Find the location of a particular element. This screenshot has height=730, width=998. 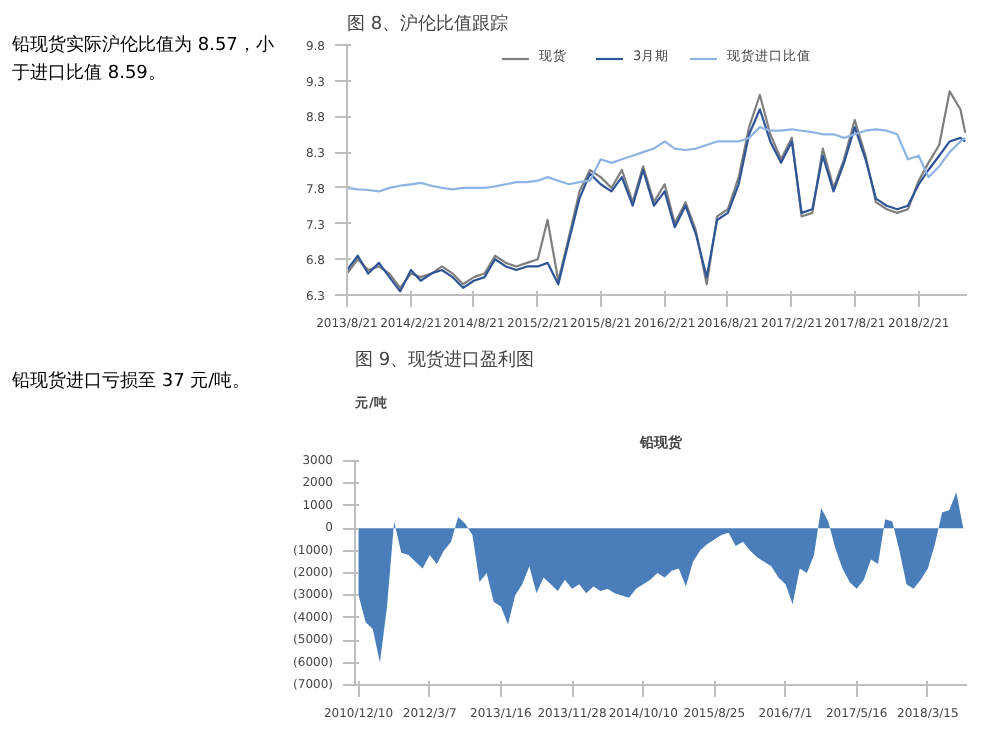

text: 铅现货实际沪伦比值为 8.57，小于进口比值 8.59。 is located at coordinates (144, 61).